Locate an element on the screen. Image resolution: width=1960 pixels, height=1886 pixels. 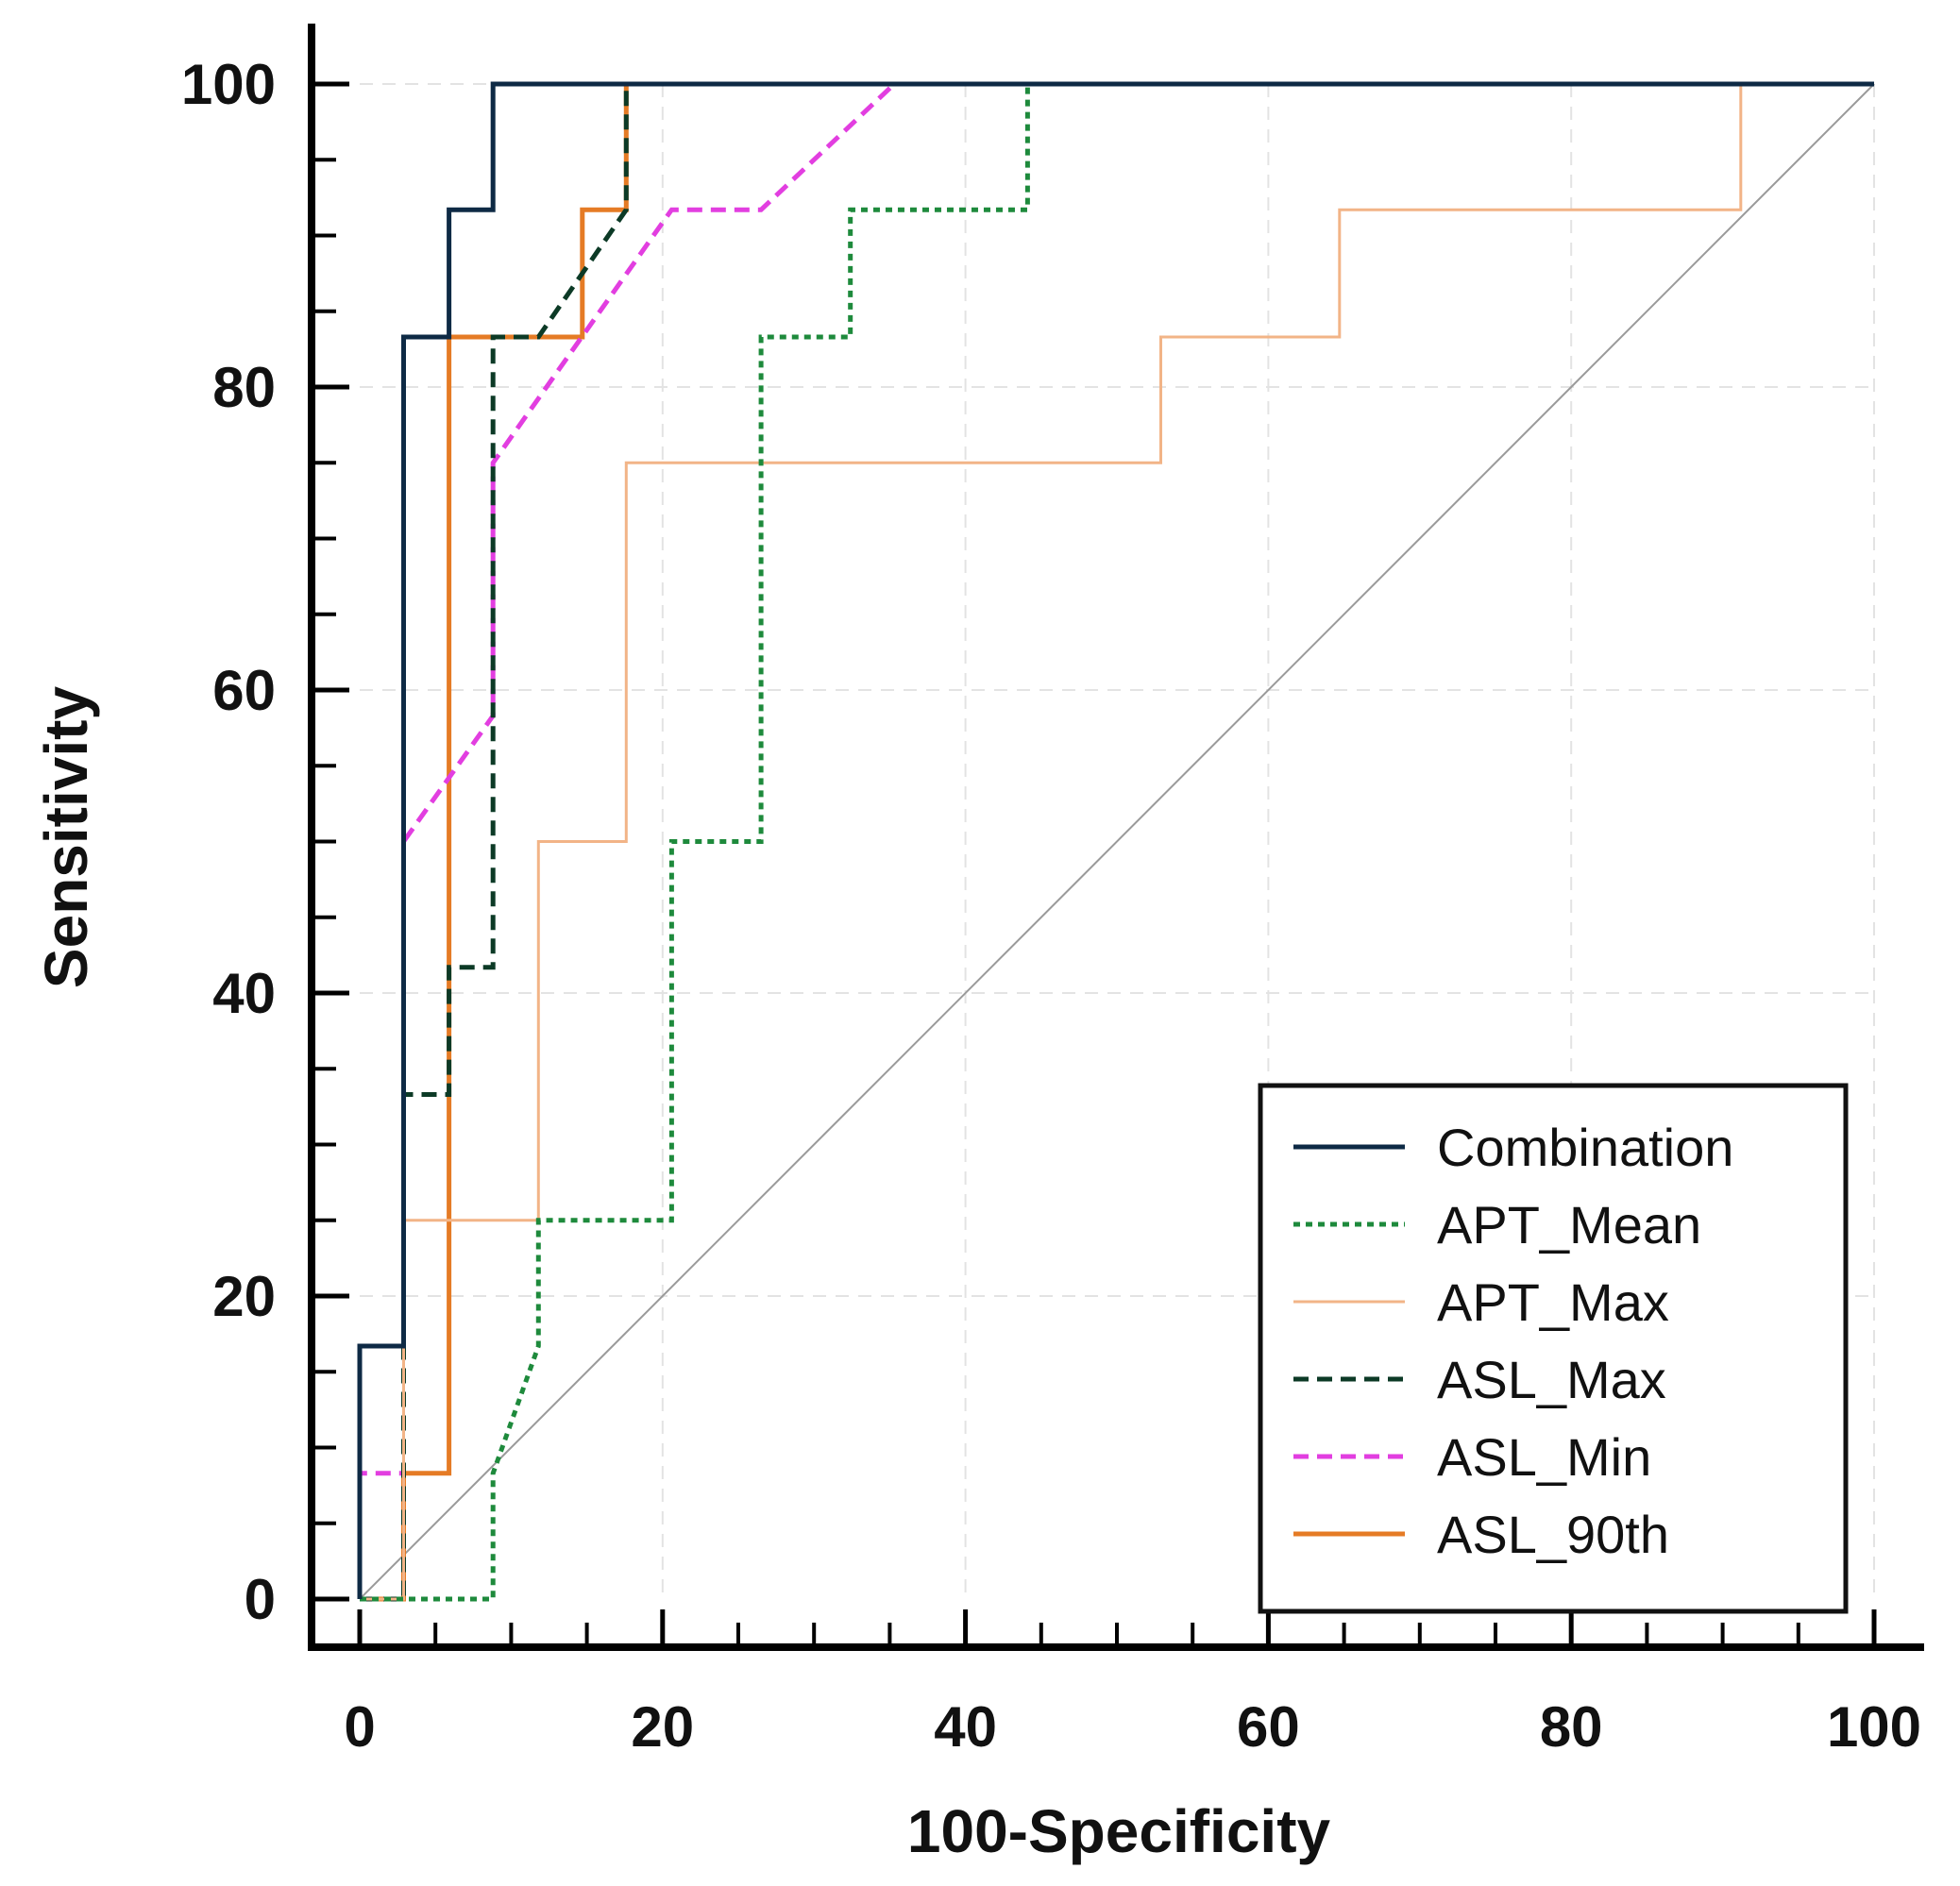
y-tick-label-100: 100 is located at coordinates (229, 84).